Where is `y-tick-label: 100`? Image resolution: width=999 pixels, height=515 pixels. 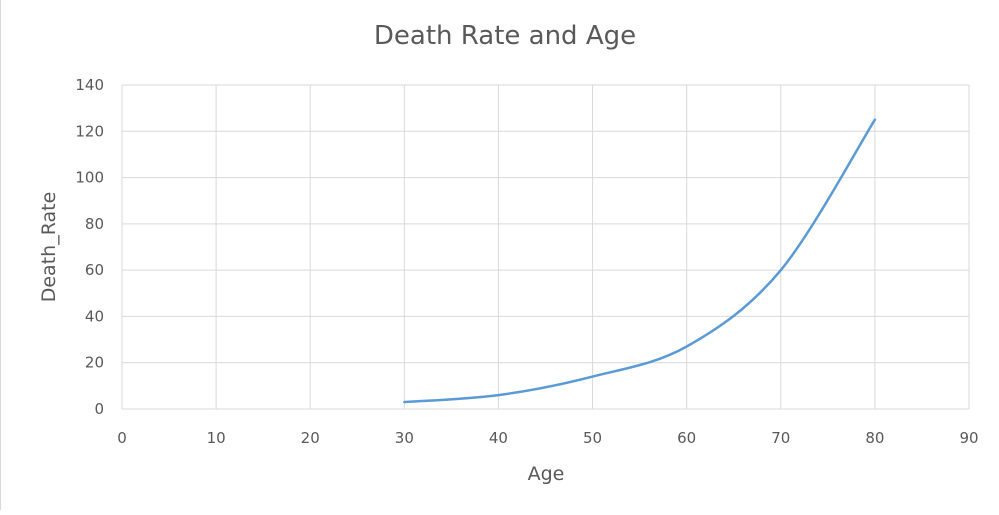 y-tick-label: 100 is located at coordinates (89, 178).